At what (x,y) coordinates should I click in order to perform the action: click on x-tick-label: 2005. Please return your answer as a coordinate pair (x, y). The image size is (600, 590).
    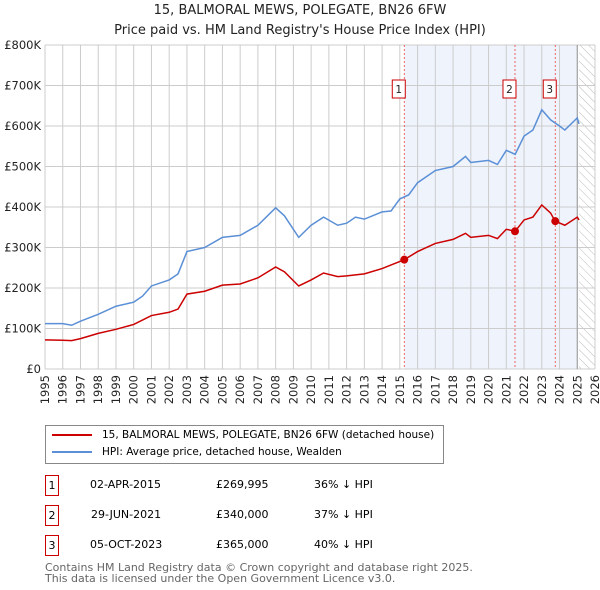
    Looking at the image, I should click on (222, 389).